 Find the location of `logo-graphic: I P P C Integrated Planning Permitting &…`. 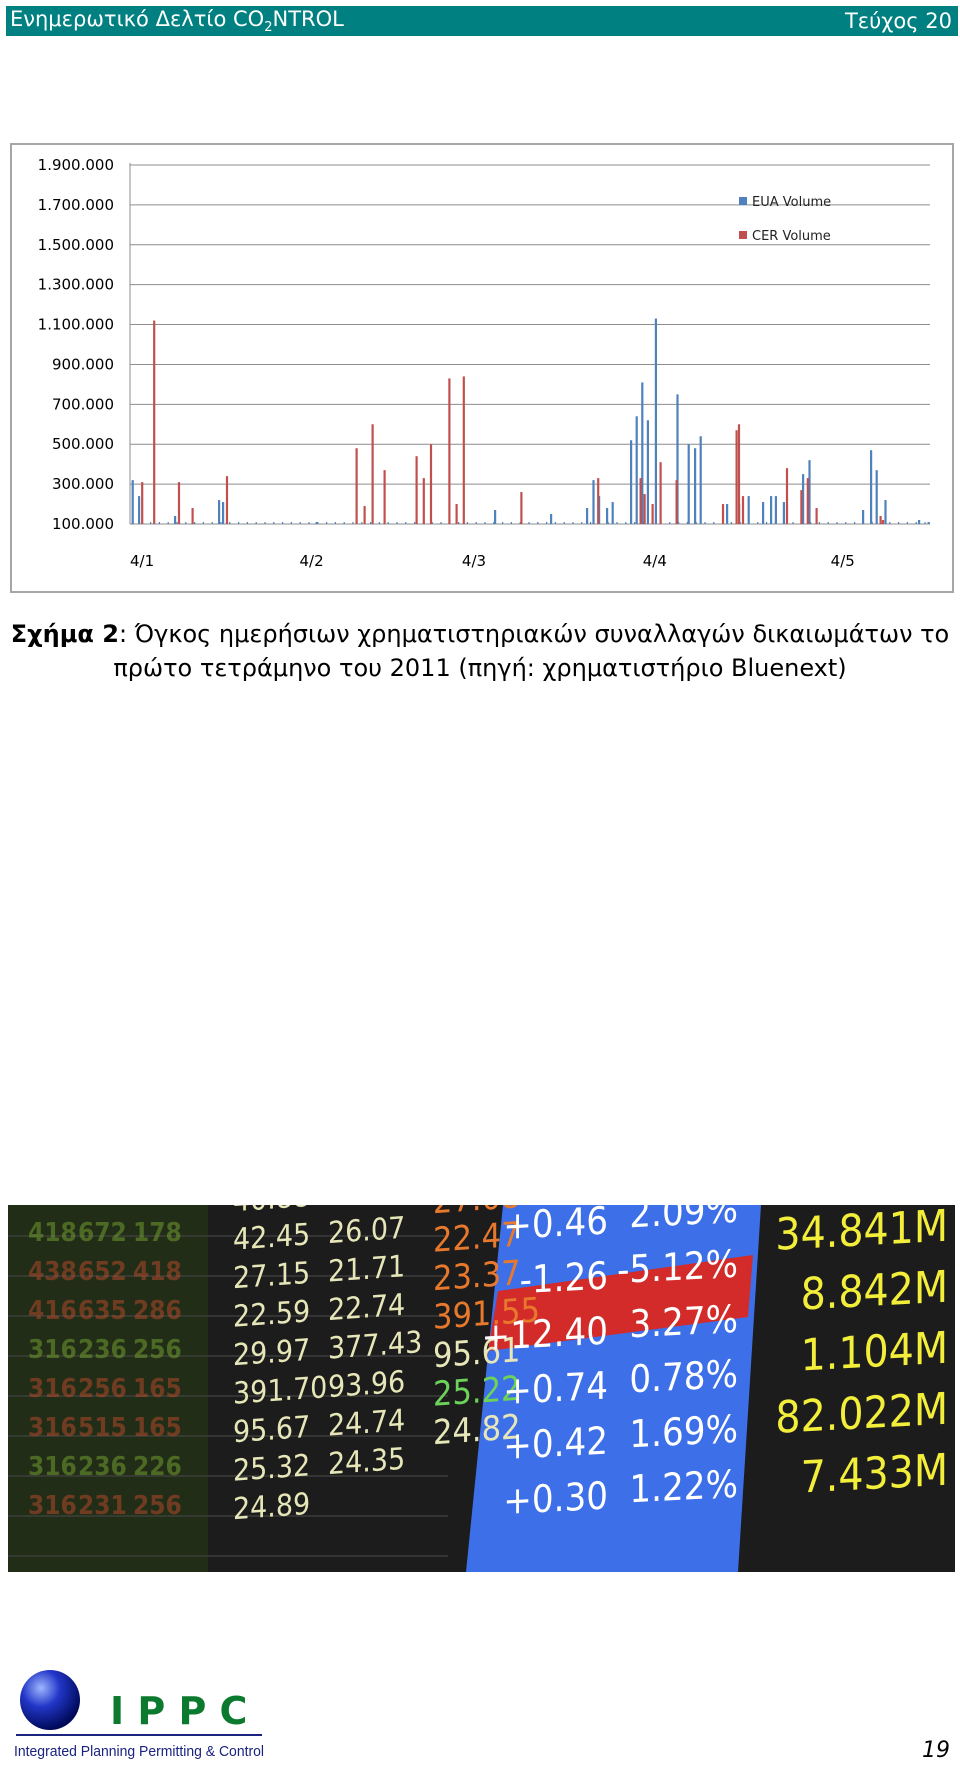

logo-graphic: I P P C Integrated Planning Permitting &… is located at coordinates (139, 1715).